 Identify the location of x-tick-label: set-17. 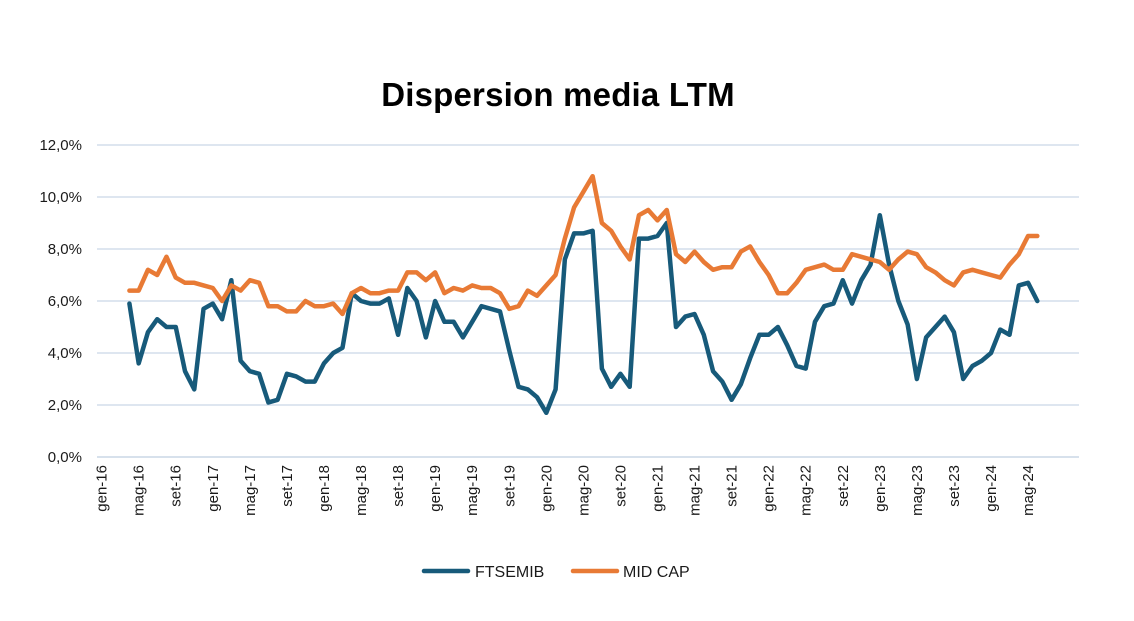
(287, 486).